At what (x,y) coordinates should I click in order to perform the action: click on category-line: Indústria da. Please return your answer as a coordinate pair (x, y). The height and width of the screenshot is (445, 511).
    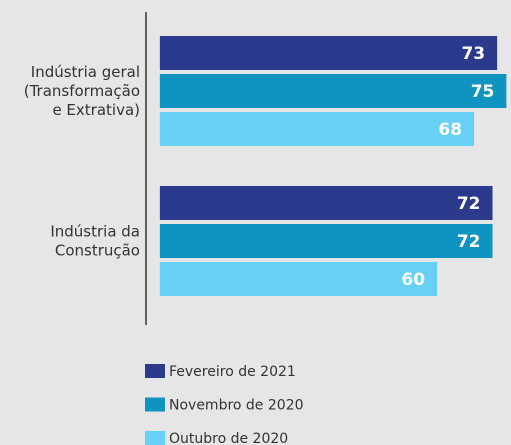
    Looking at the image, I should click on (95, 231).